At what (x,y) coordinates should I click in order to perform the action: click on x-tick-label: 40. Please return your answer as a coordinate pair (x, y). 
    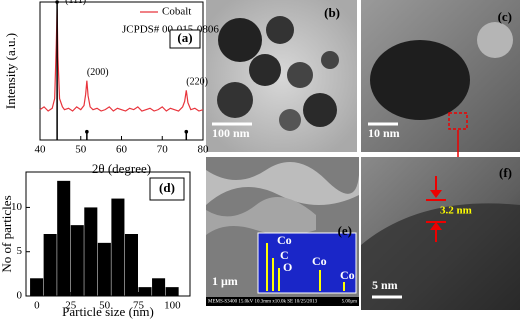
    Looking at the image, I should click on (41, 150).